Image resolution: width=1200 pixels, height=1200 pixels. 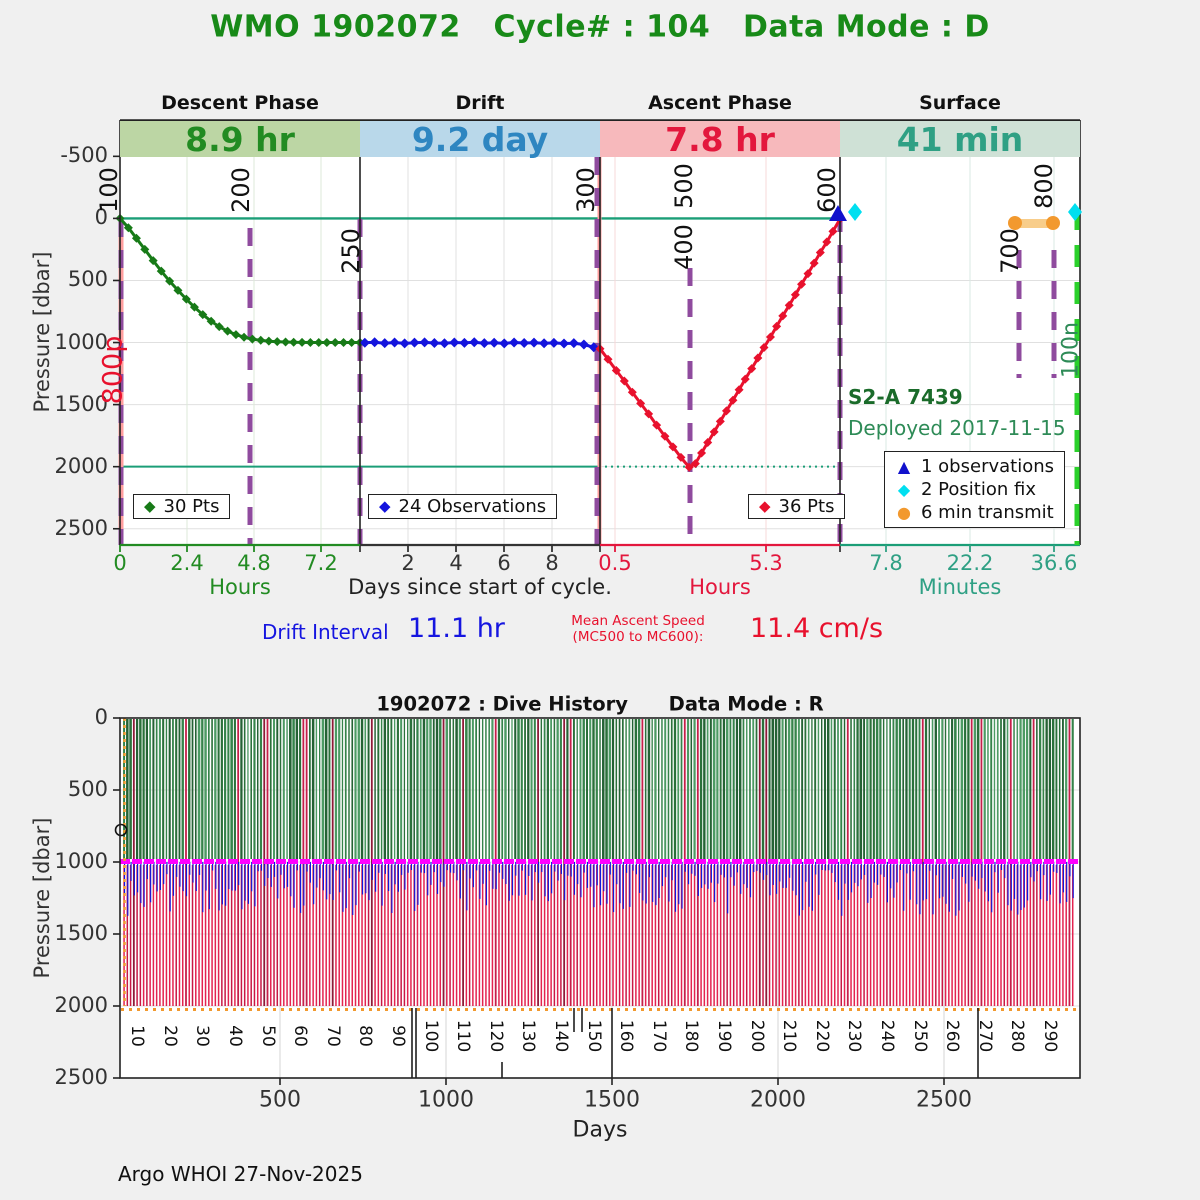 I want to click on legend-drift-observations: ◆ 24 Observations, so click(x=463, y=506).